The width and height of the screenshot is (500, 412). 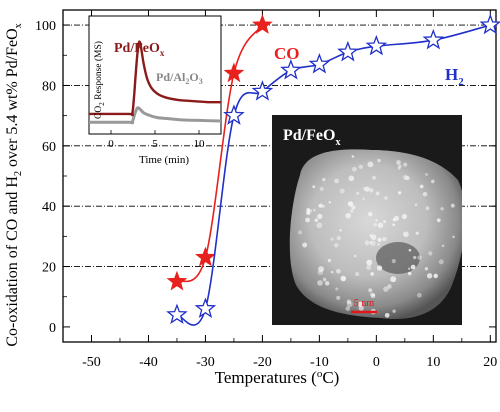 I want to click on x-tick-label: -10, so click(x=319, y=362).